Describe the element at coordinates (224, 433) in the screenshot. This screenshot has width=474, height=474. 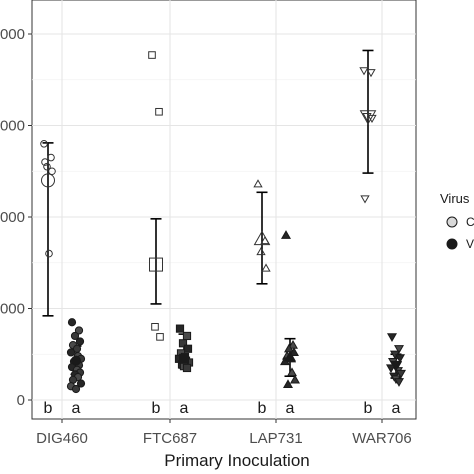
I see `x-axis: DIG460 FTC687 LAP731 WAR706` at that location.